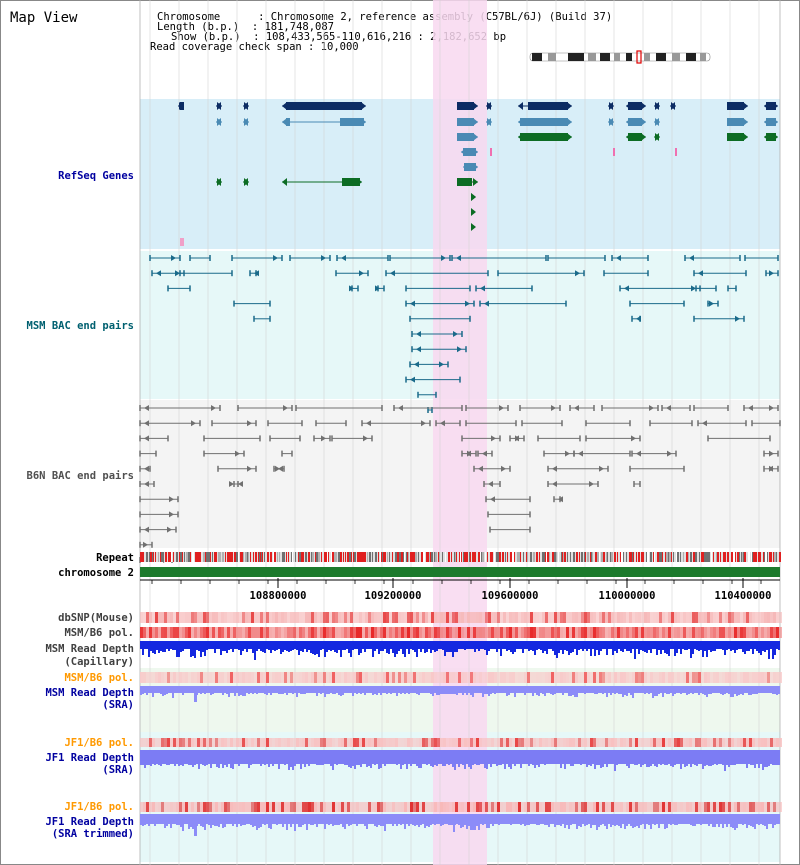 The image size is (800, 865). What do you see at coordinates (99, 633) in the screenshot?
I see `msm-b6-pol-track-label: MSM/B6 pol.` at bounding box center [99, 633].